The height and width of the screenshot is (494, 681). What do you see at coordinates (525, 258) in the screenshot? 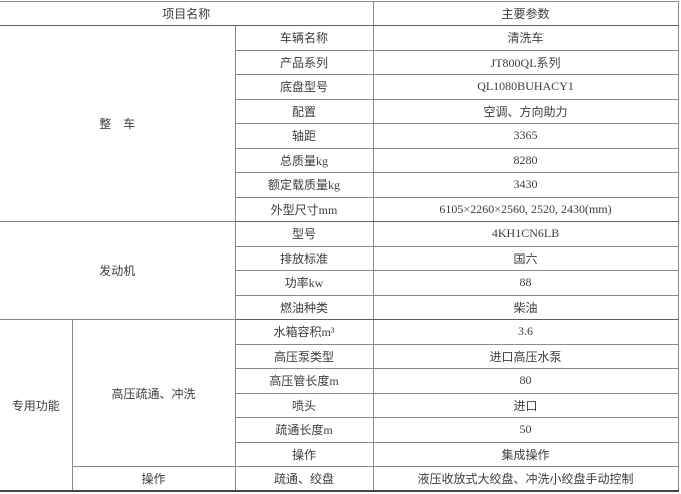
I see `param-value-cell: 国六` at bounding box center [525, 258].